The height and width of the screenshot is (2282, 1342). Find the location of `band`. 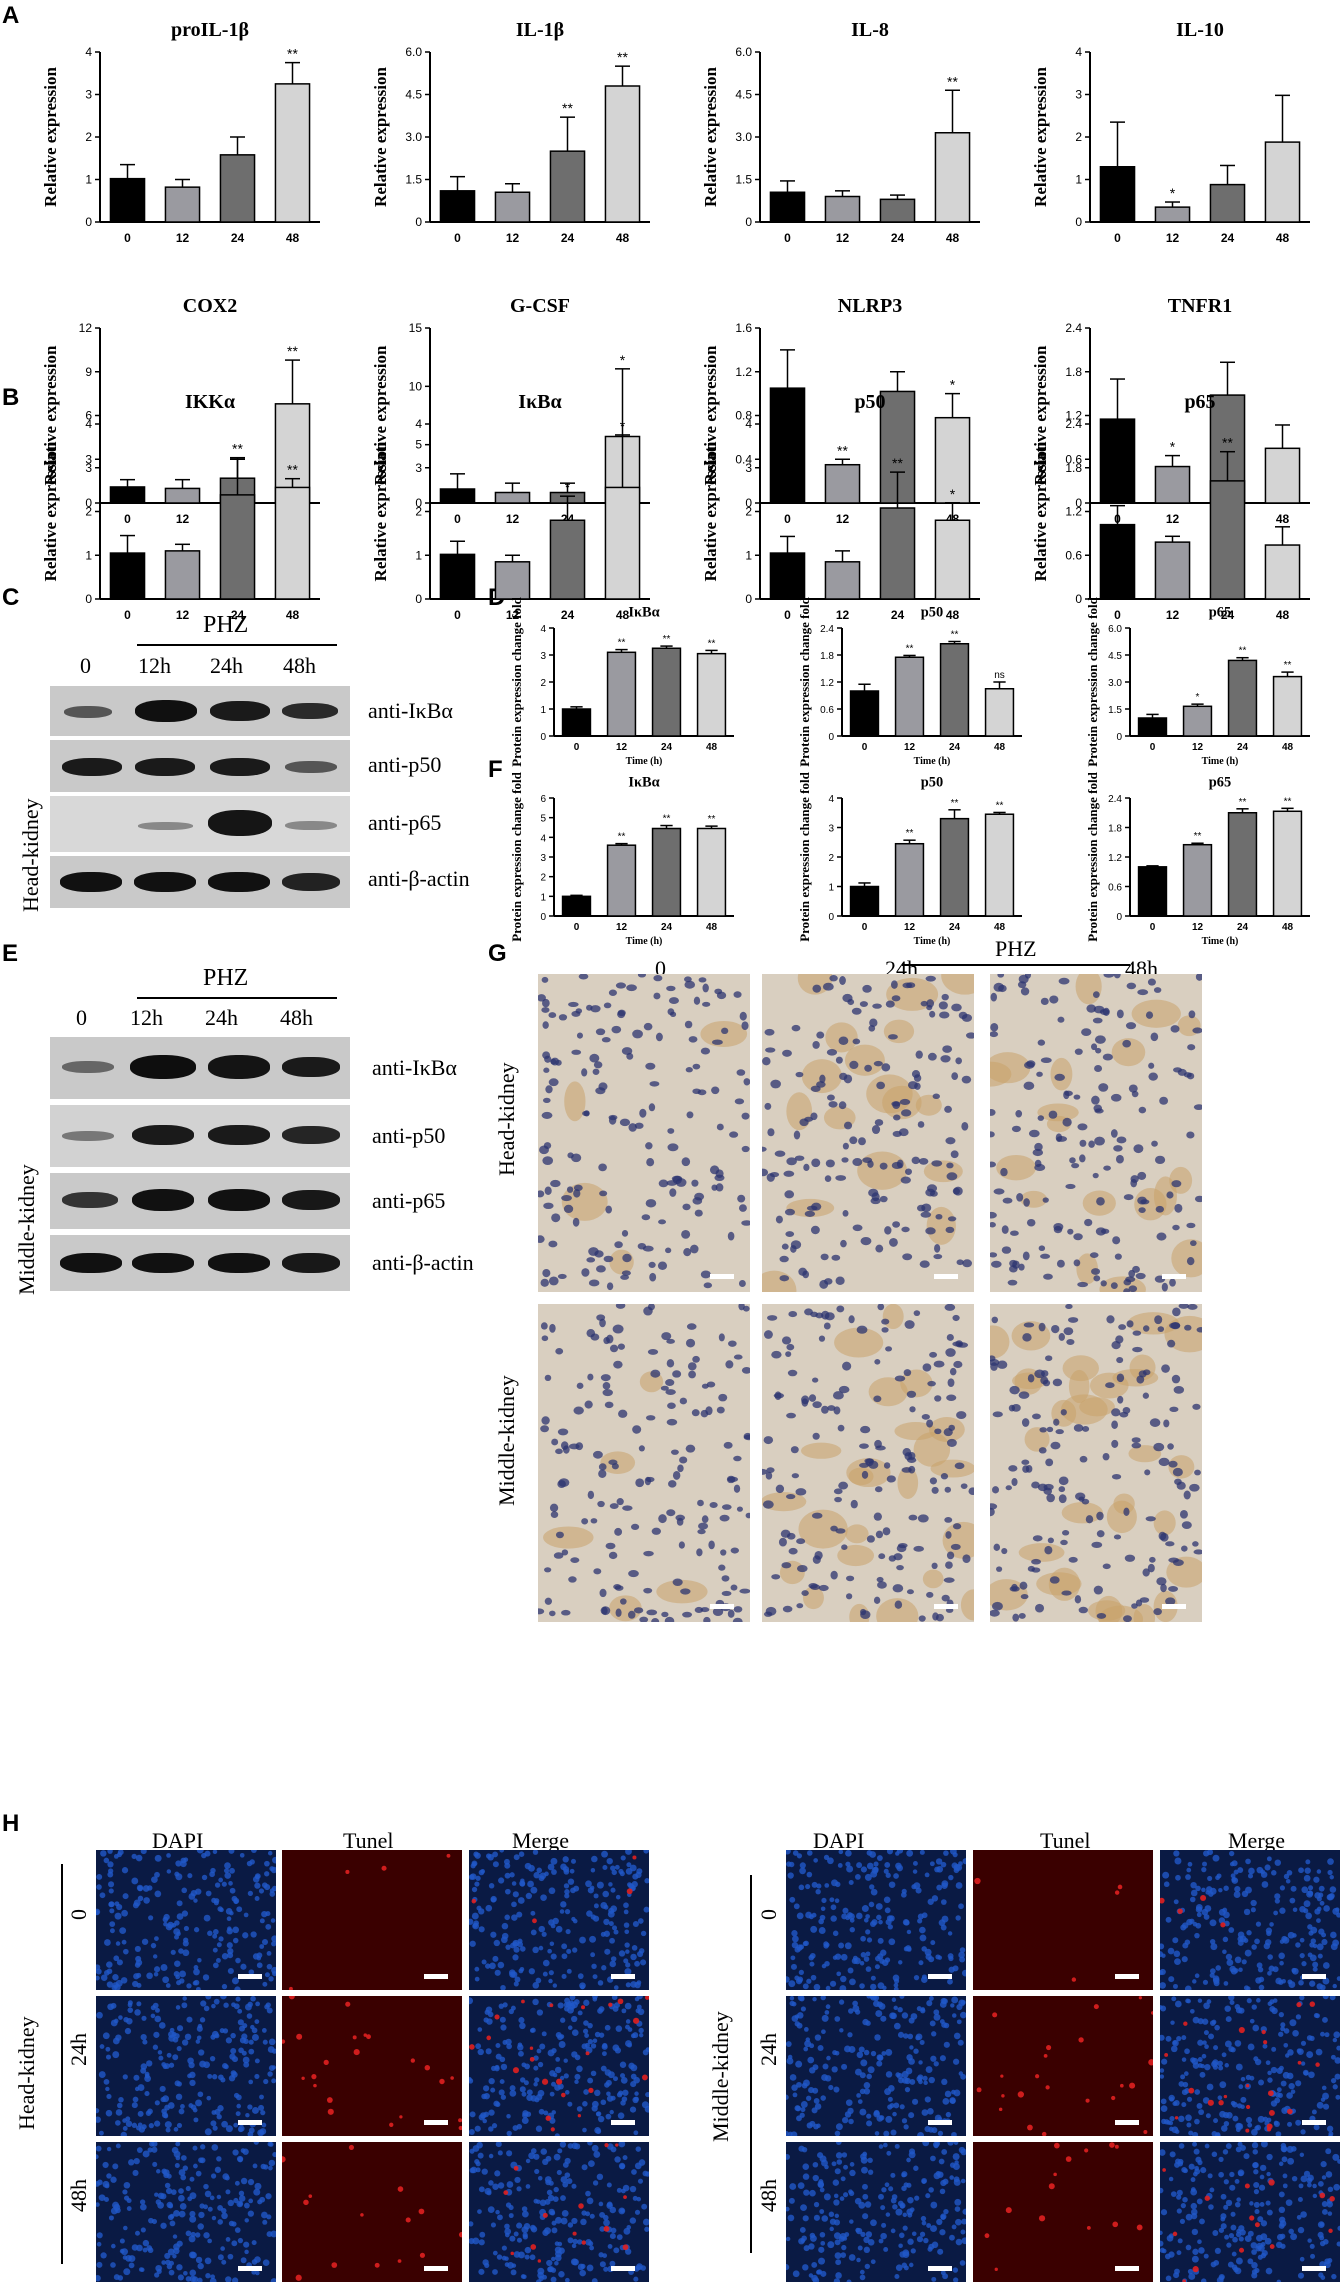

band is located at coordinates (311, 882).